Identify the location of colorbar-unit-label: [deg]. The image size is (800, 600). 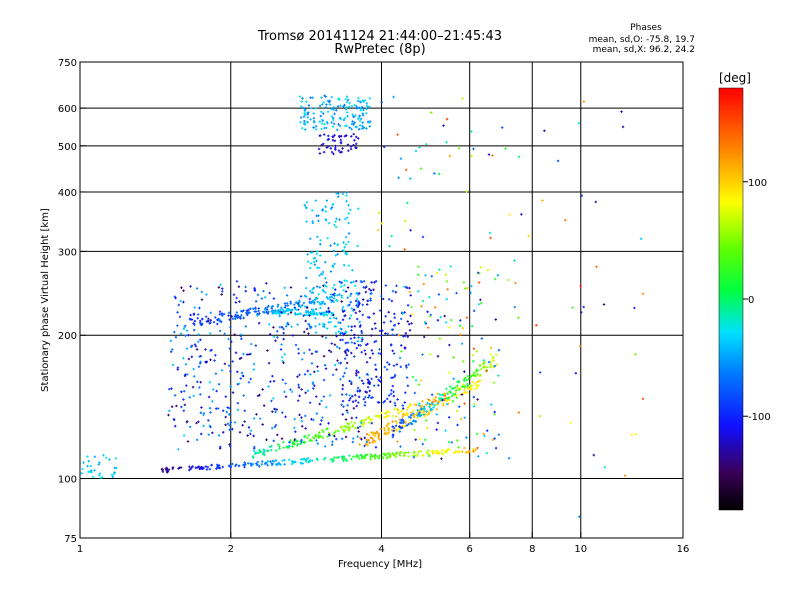
(735, 78).